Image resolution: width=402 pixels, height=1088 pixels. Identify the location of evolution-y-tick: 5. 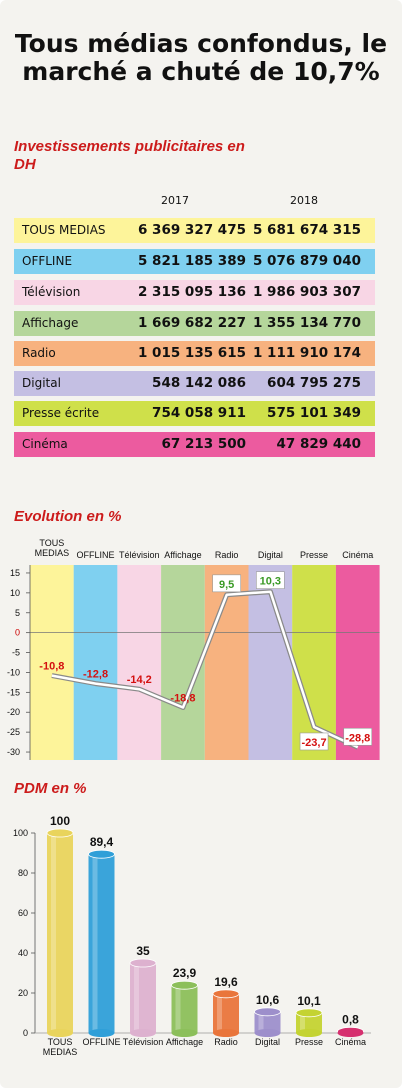
(17, 613).